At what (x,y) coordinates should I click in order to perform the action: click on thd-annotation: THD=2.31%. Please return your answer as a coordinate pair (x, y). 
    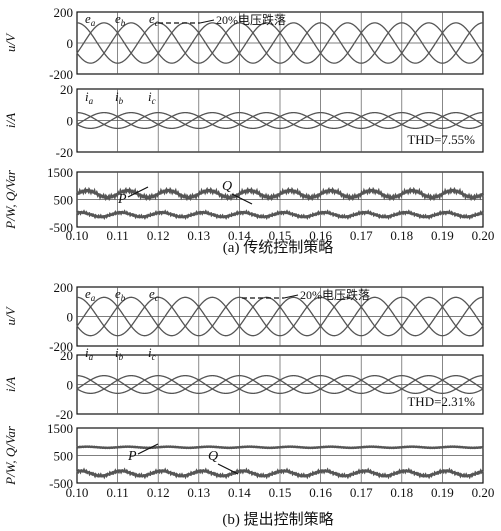
    Looking at the image, I should click on (441, 401).